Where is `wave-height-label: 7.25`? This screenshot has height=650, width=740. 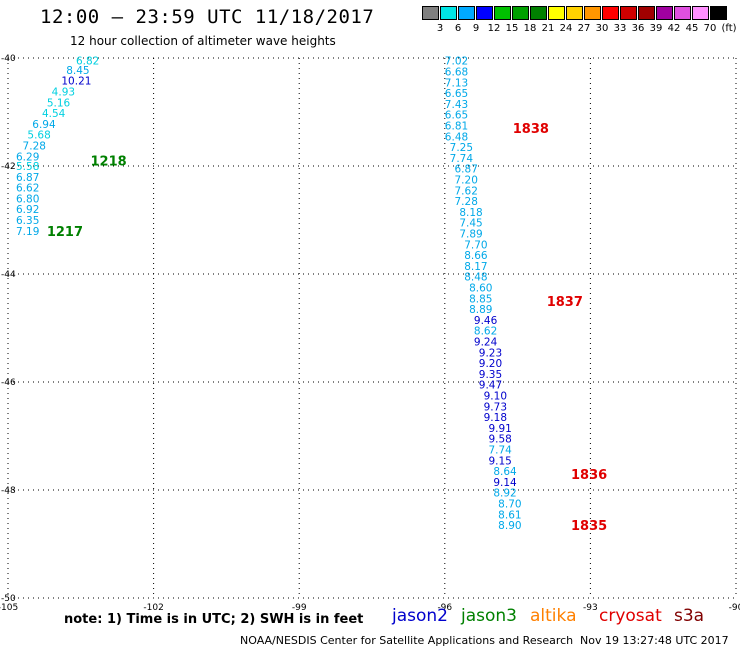
wave-height-label: 7.25 is located at coordinates (461, 148).